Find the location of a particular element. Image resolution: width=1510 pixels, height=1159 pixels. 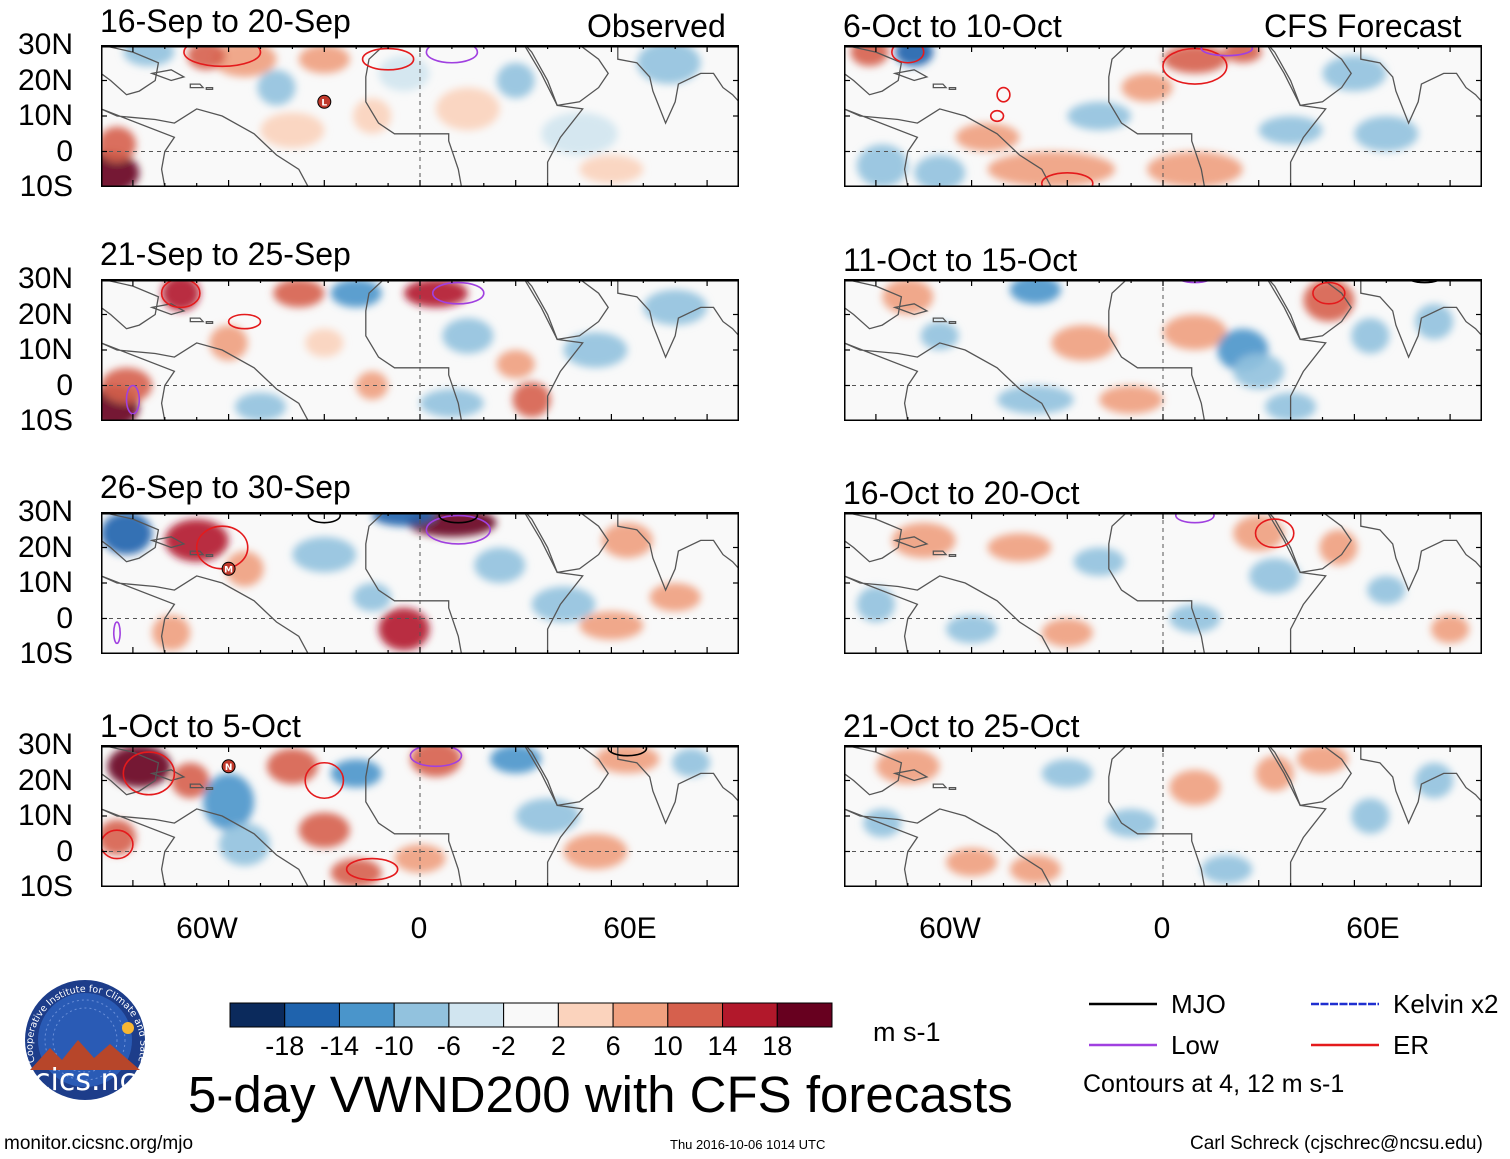

map-panel-1oct-5oct: N is located at coordinates (420, 816).